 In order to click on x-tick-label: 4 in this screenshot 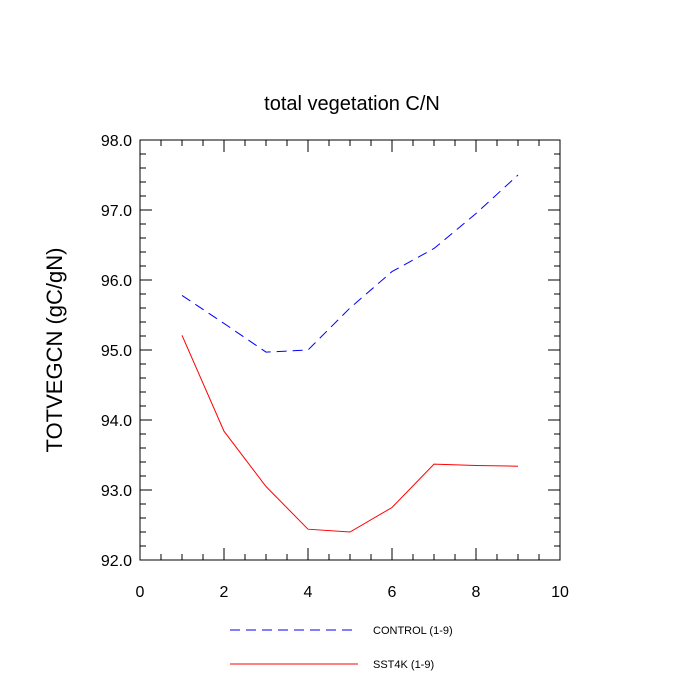, I will do `click(308, 592)`.